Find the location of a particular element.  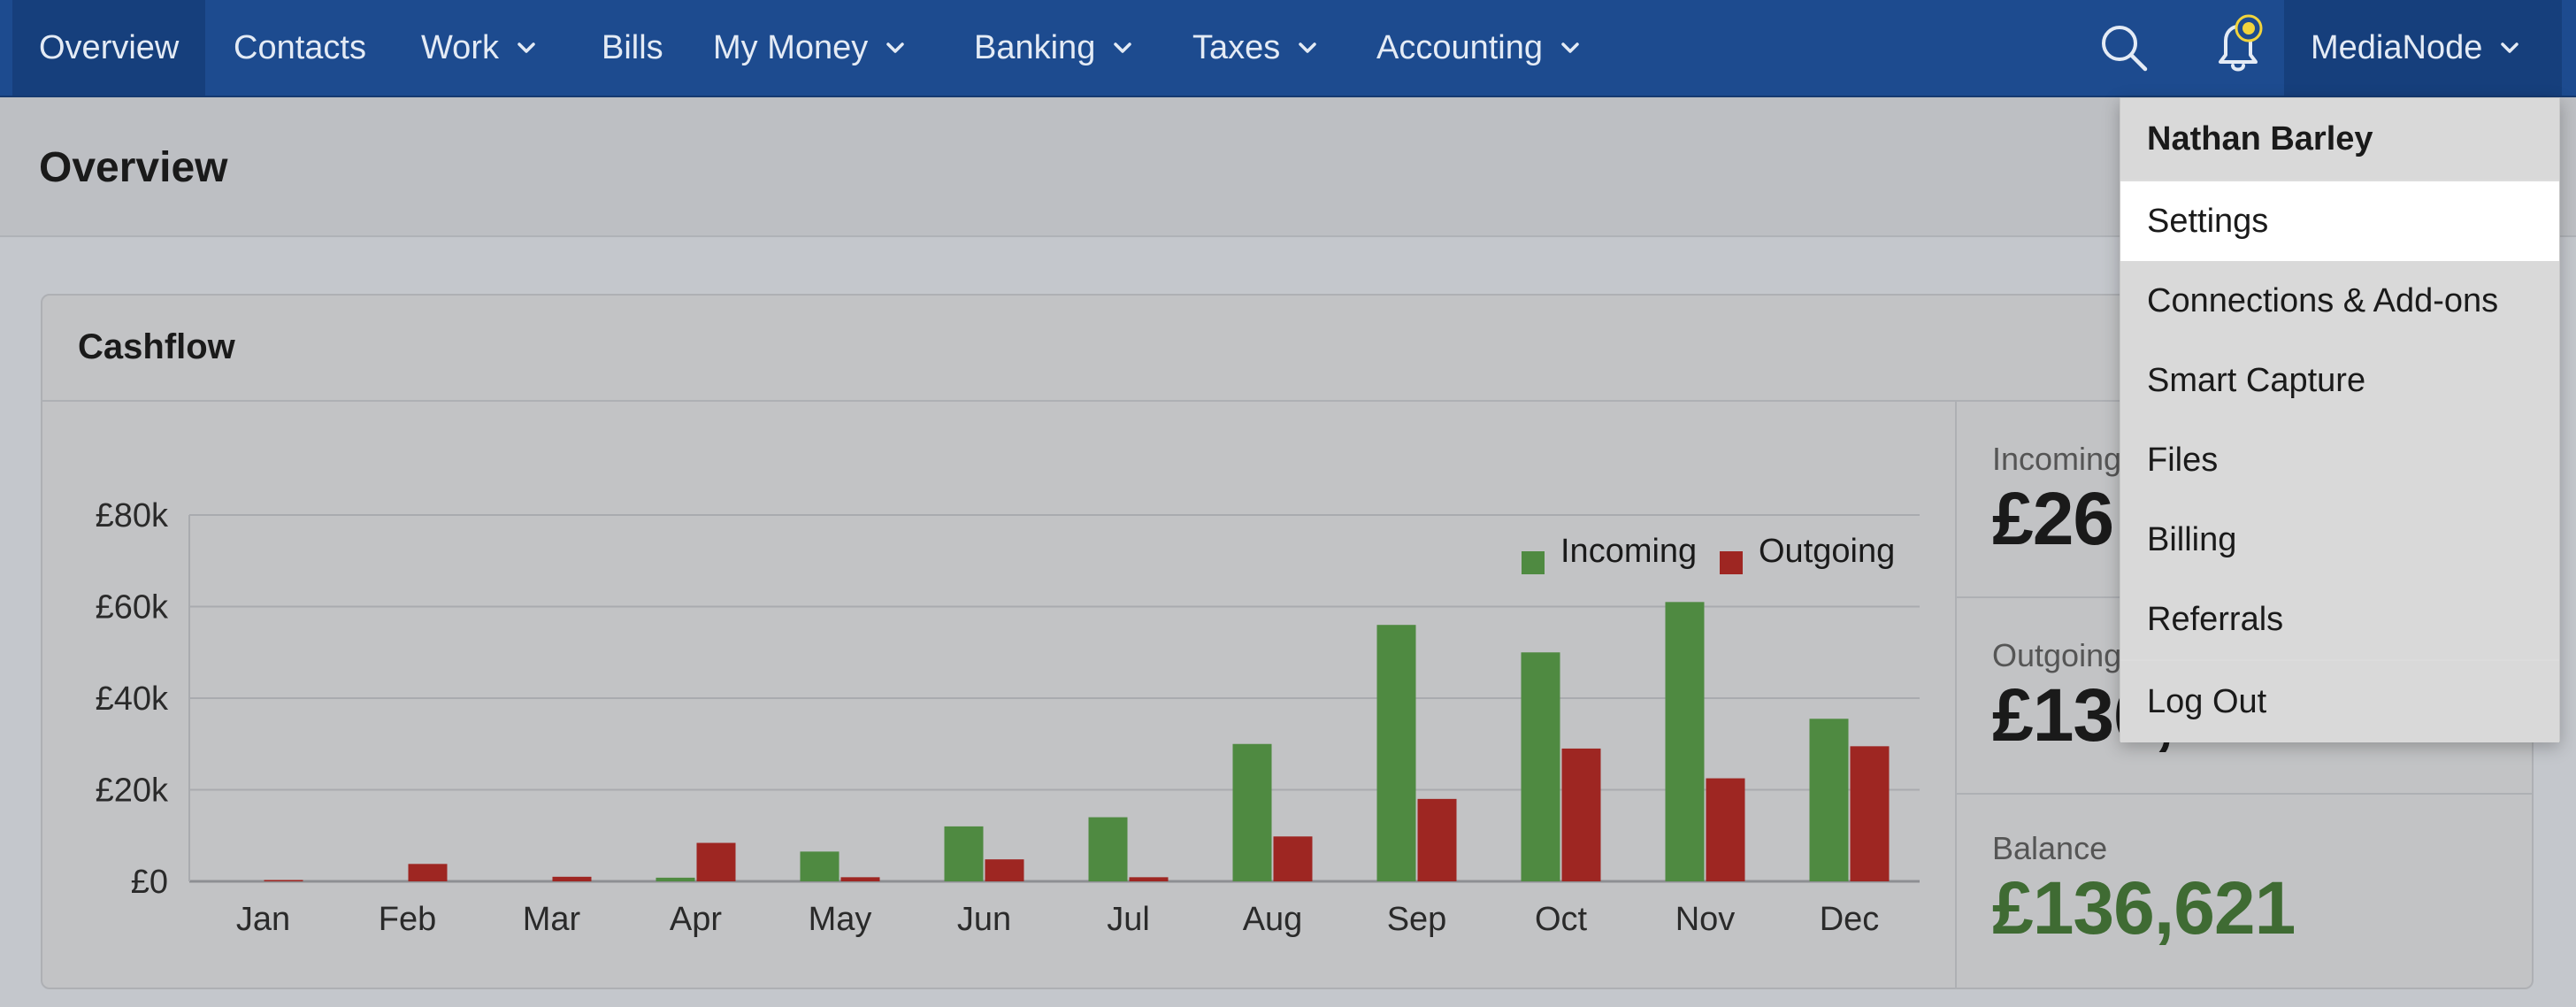

x-tick-label: Jul is located at coordinates (1128, 919).